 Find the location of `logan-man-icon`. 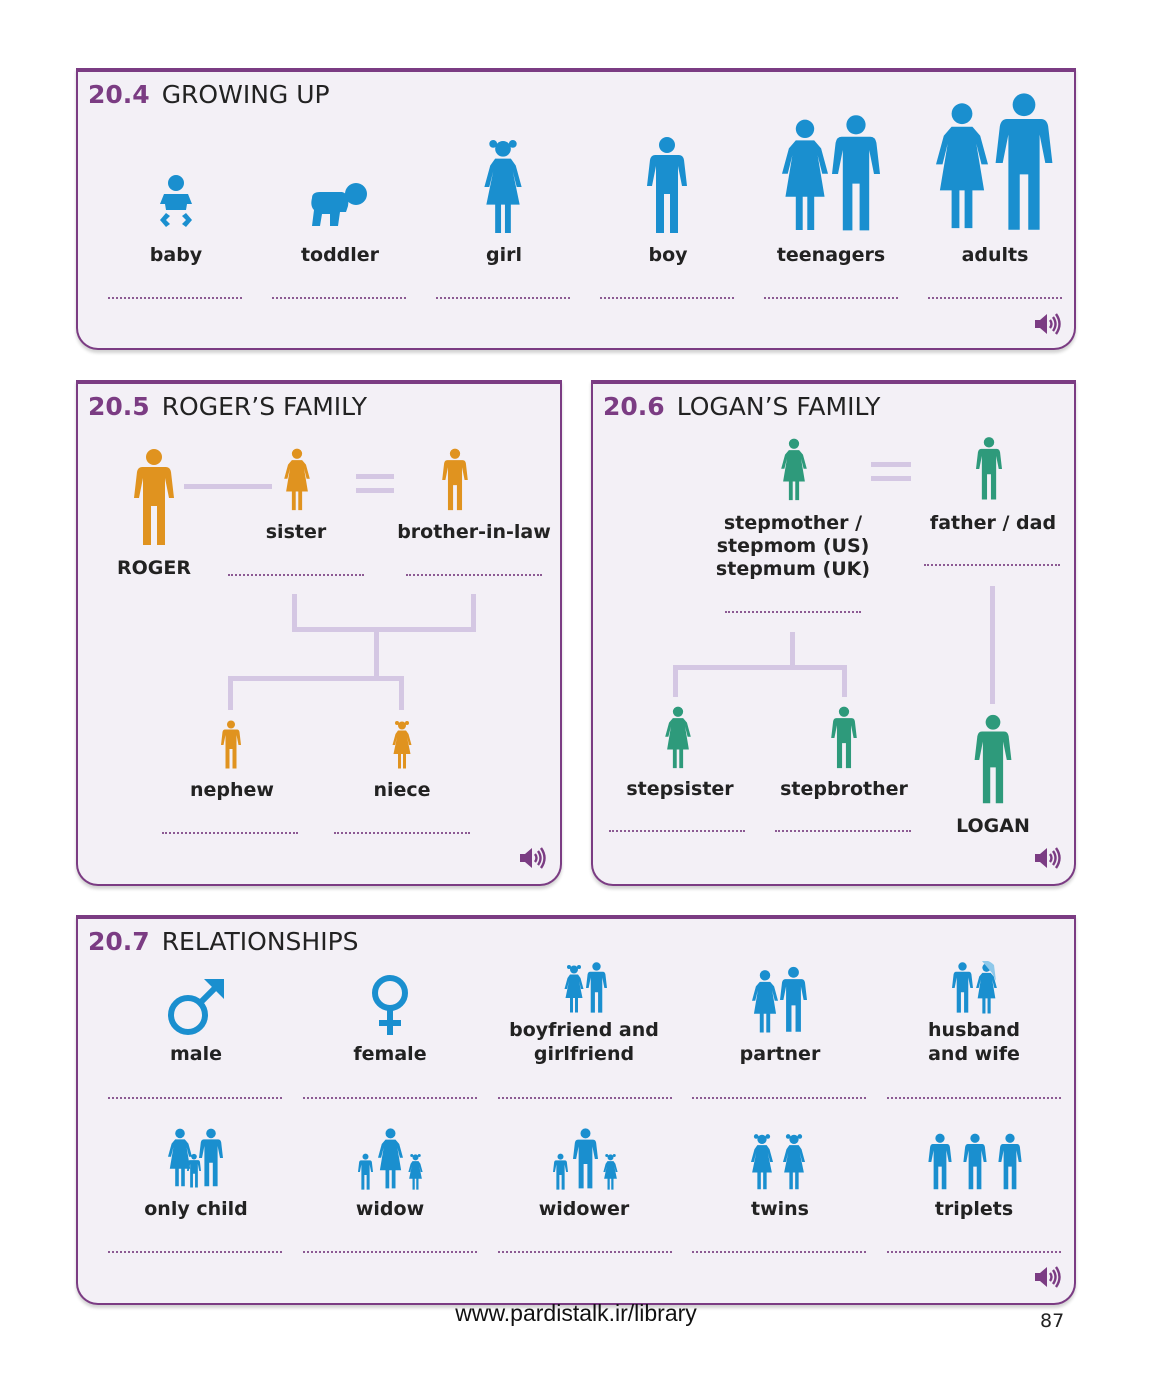

logan-man-icon is located at coordinates (993, 760).